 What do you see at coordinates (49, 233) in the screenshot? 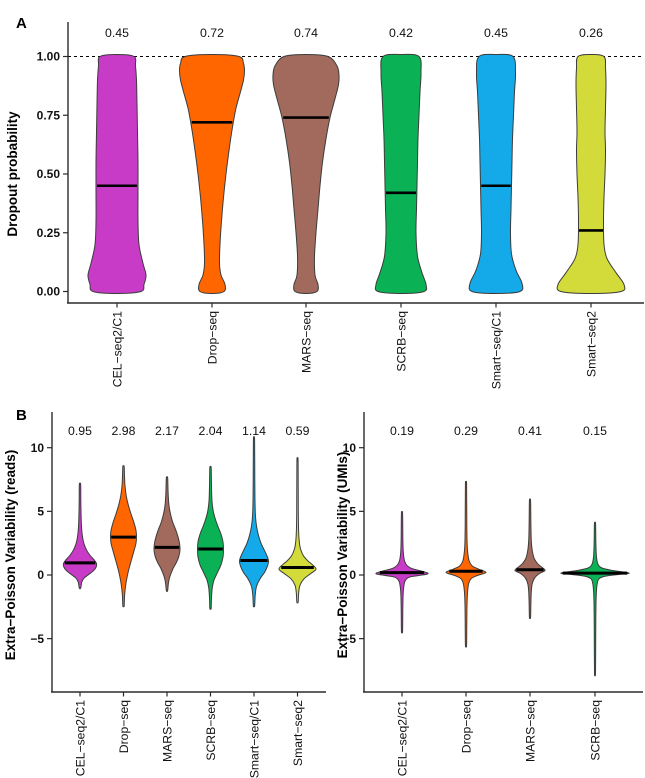
I see `y-tick-label: 0.25` at bounding box center [49, 233].